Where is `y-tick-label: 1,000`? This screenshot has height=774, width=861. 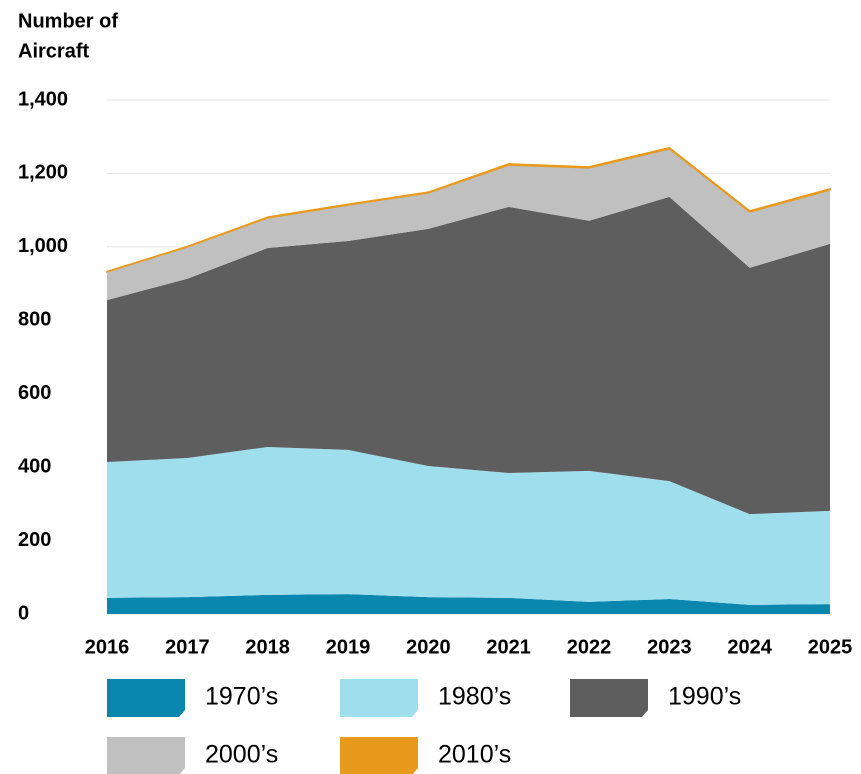 y-tick-label: 1,000 is located at coordinates (43, 246).